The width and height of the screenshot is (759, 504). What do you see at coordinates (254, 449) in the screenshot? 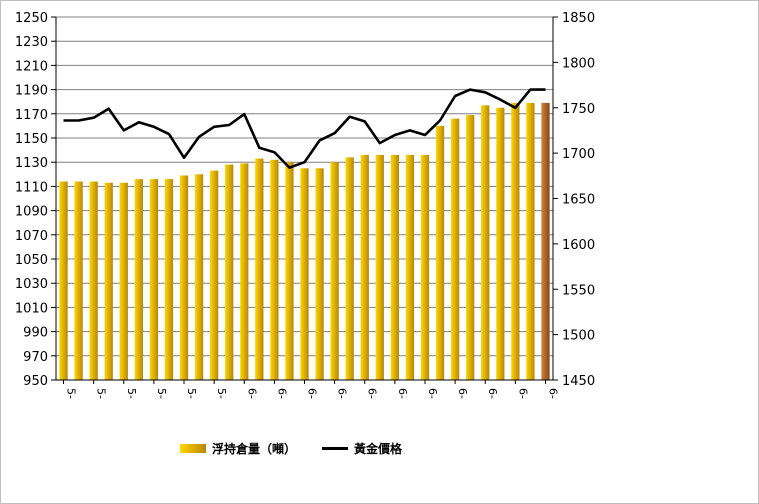
I see `legend-bar-label: 浮持倉量（噸）` at bounding box center [254, 449].